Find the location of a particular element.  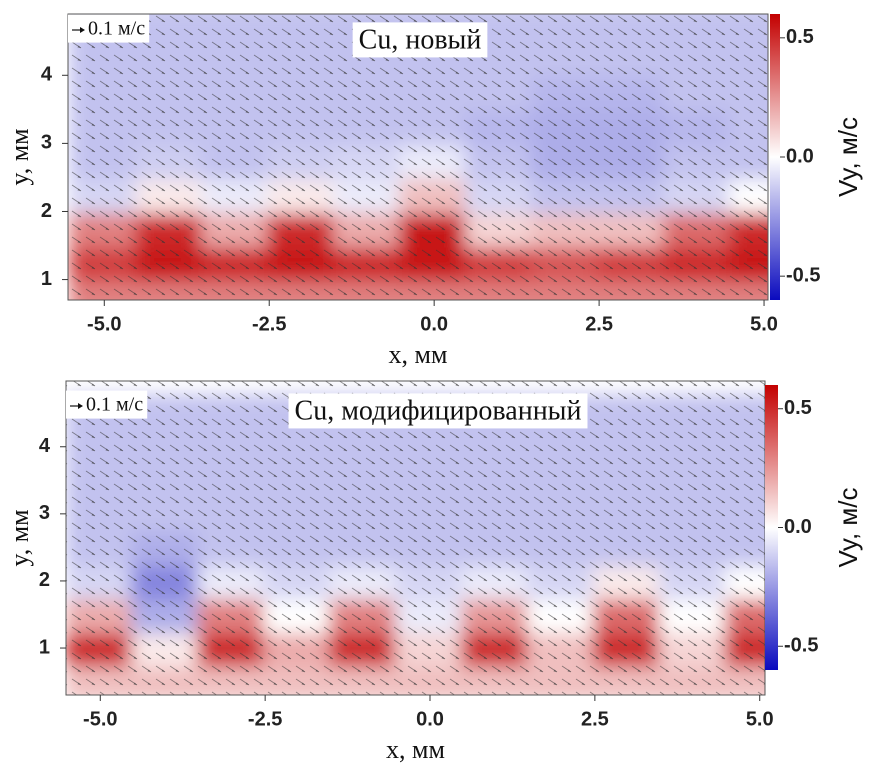

panel-title: Cu, модифицированный is located at coordinates (438, 410).